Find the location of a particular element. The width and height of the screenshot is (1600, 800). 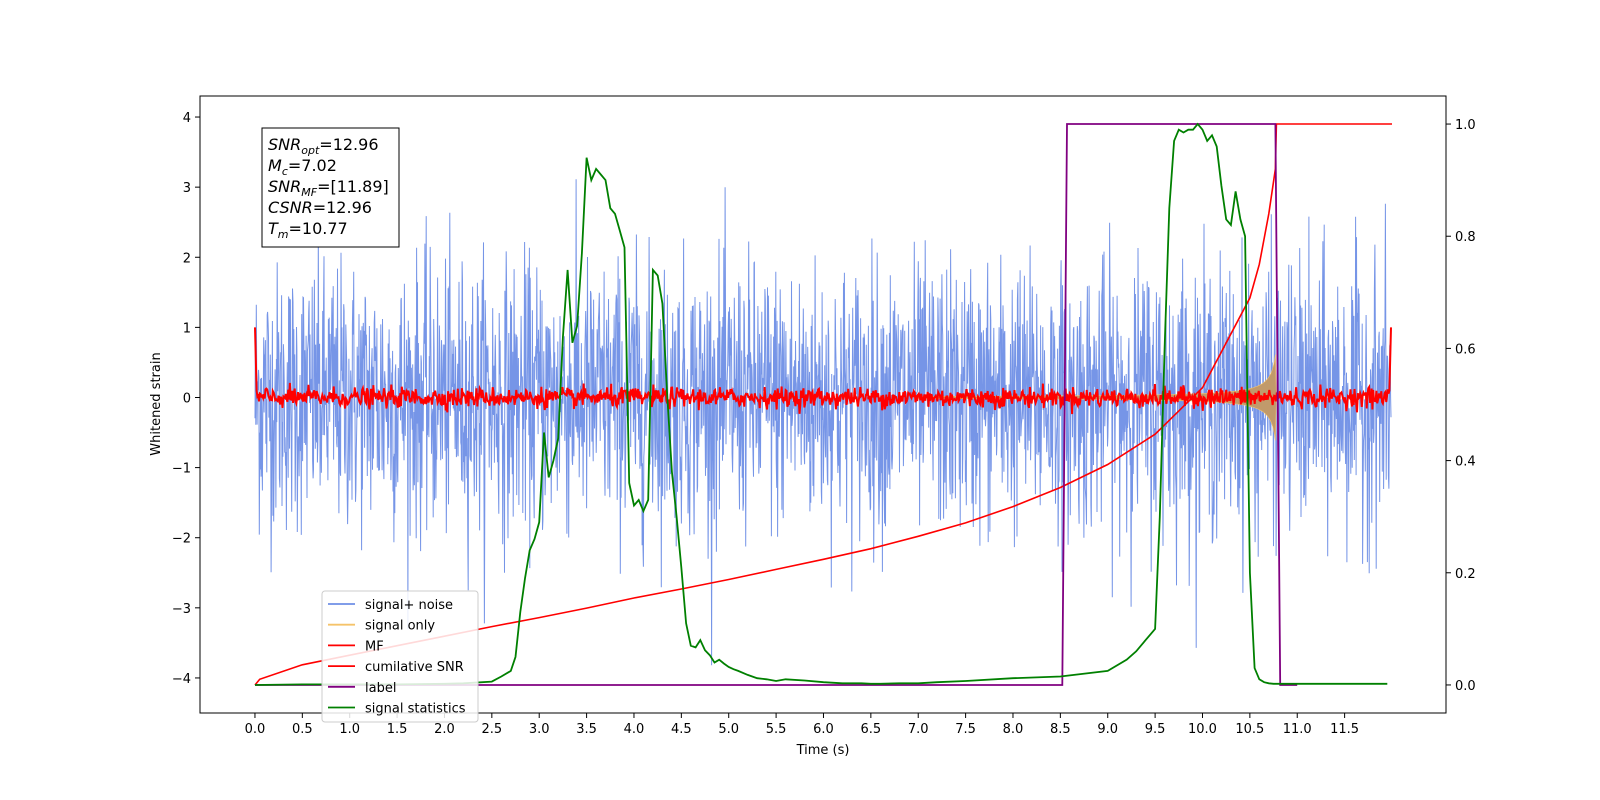

legend-label: label is located at coordinates (380, 688).